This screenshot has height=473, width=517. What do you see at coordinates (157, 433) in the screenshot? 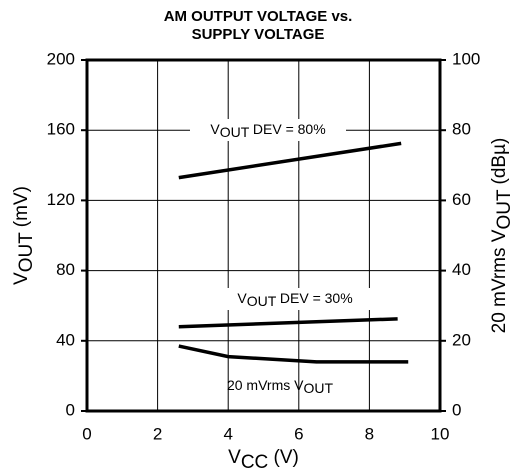
I see `x-tick-label: 2` at bounding box center [157, 433].